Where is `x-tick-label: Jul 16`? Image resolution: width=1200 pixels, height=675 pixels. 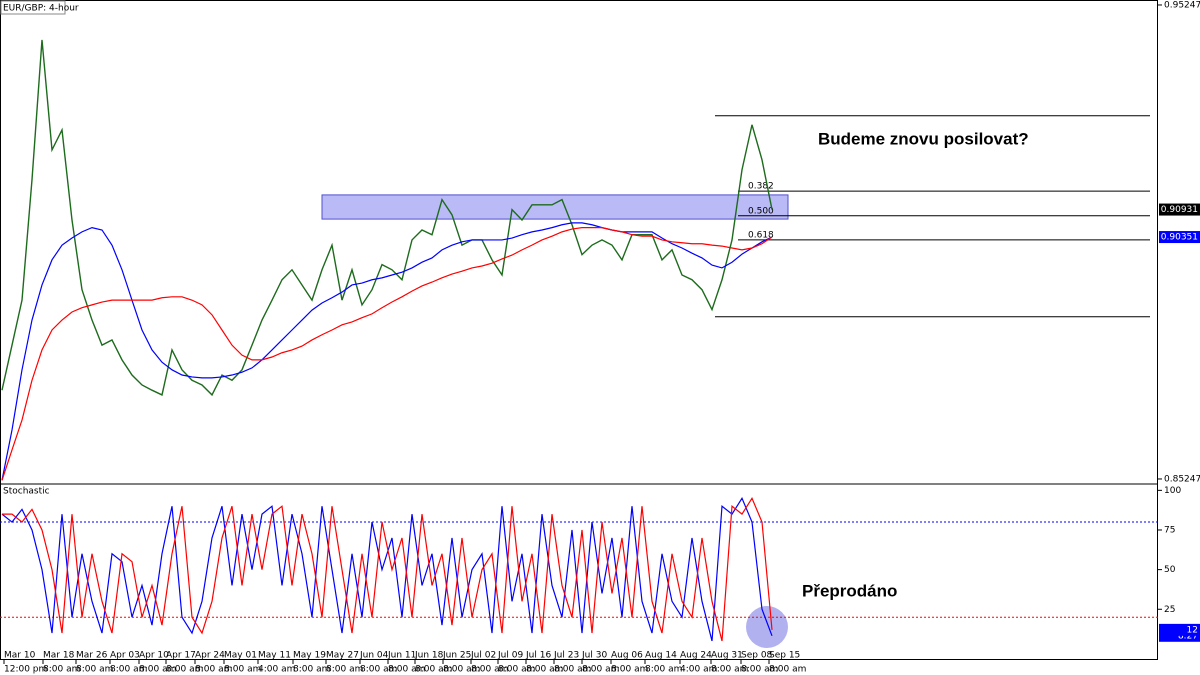
x-tick-label: Jul 16 is located at coordinates (538, 656).